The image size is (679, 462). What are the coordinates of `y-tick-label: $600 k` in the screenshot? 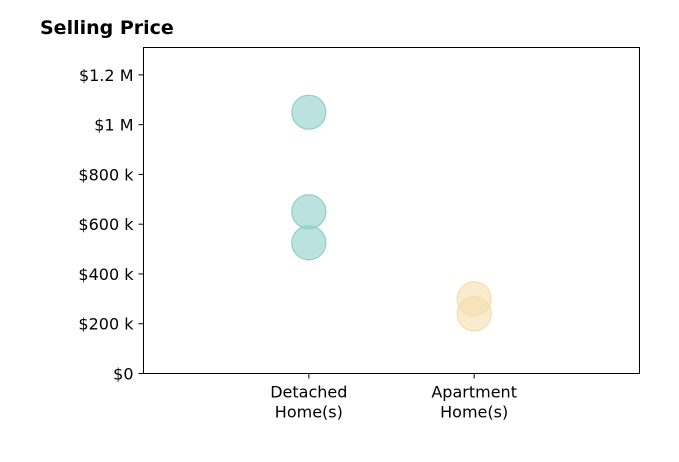 It's located at (106, 224).